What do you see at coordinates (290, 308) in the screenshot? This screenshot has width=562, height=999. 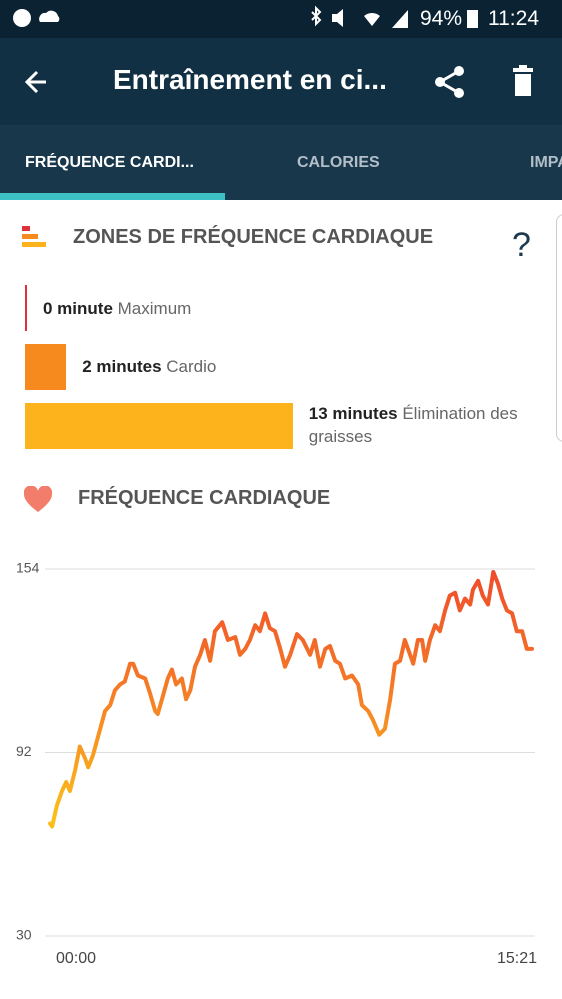 I see `zone-text: 0 minute Maximum` at bounding box center [290, 308].